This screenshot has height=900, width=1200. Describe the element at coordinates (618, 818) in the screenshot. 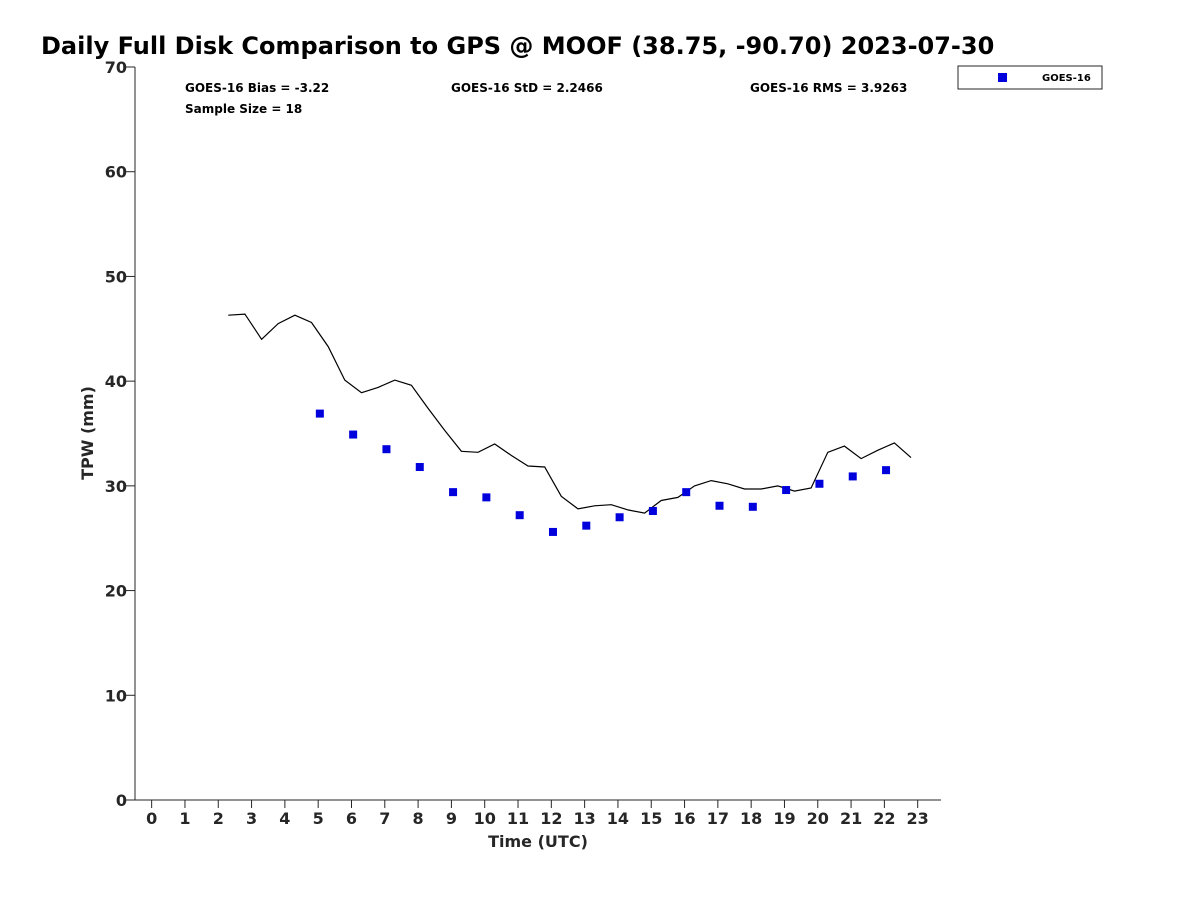

I see `x-tick-label: 14` at that location.